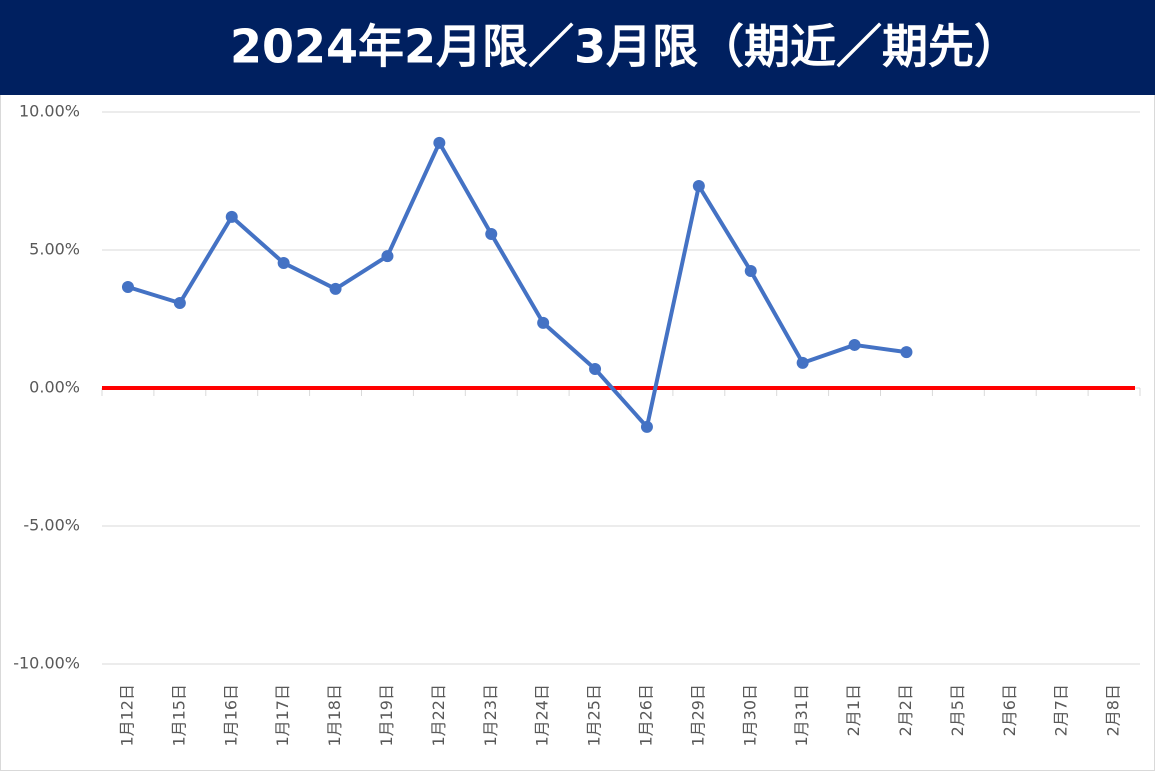 The width and height of the screenshot is (1155, 771). Describe the element at coordinates (1009, 710) in the screenshot. I see `x-tick-label: 2月6日` at that location.